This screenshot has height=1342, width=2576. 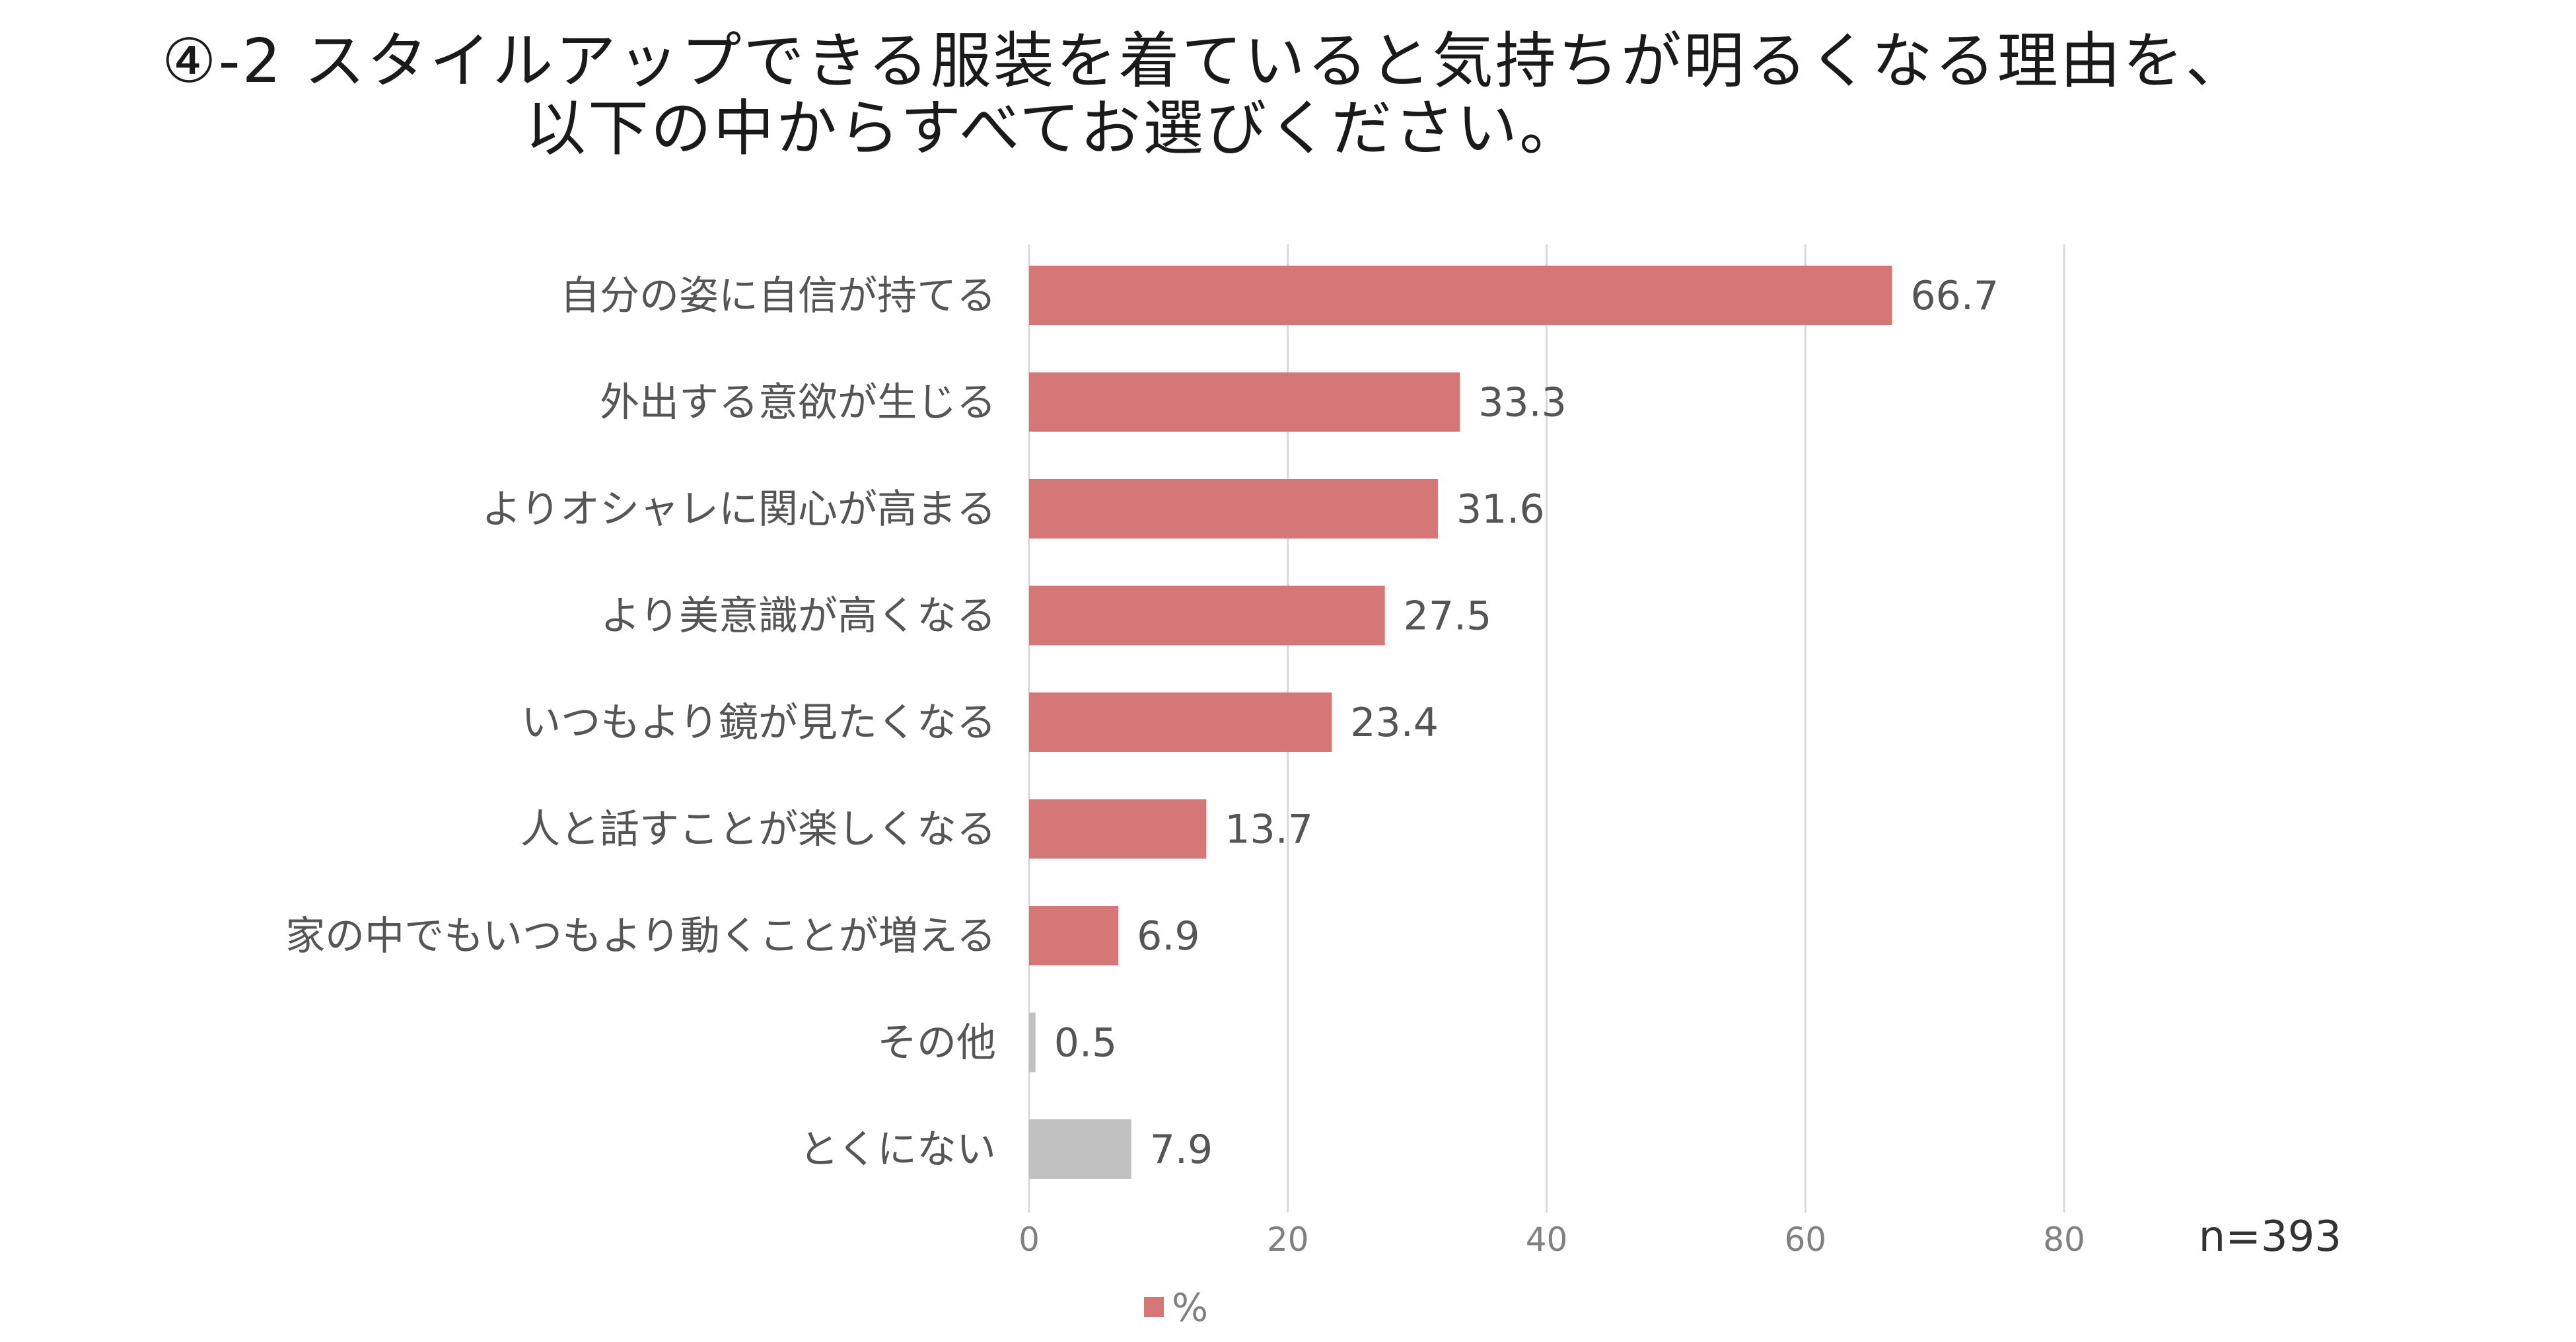 I want to click on value-label-2: 33.3, so click(x=1523, y=403).